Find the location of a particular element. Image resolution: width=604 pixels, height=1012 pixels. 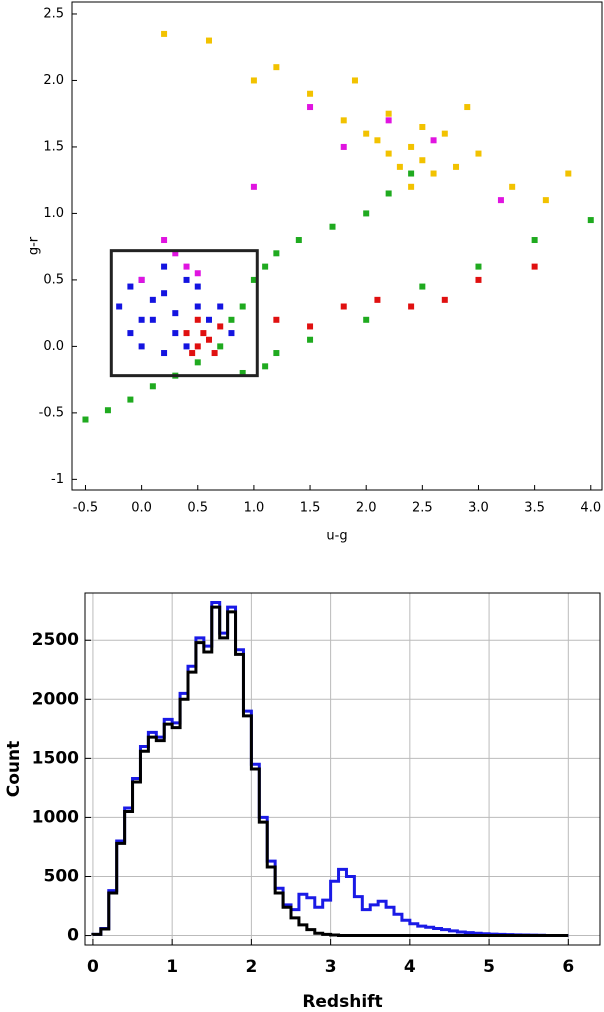

selection-box is located at coordinates (184, 313).